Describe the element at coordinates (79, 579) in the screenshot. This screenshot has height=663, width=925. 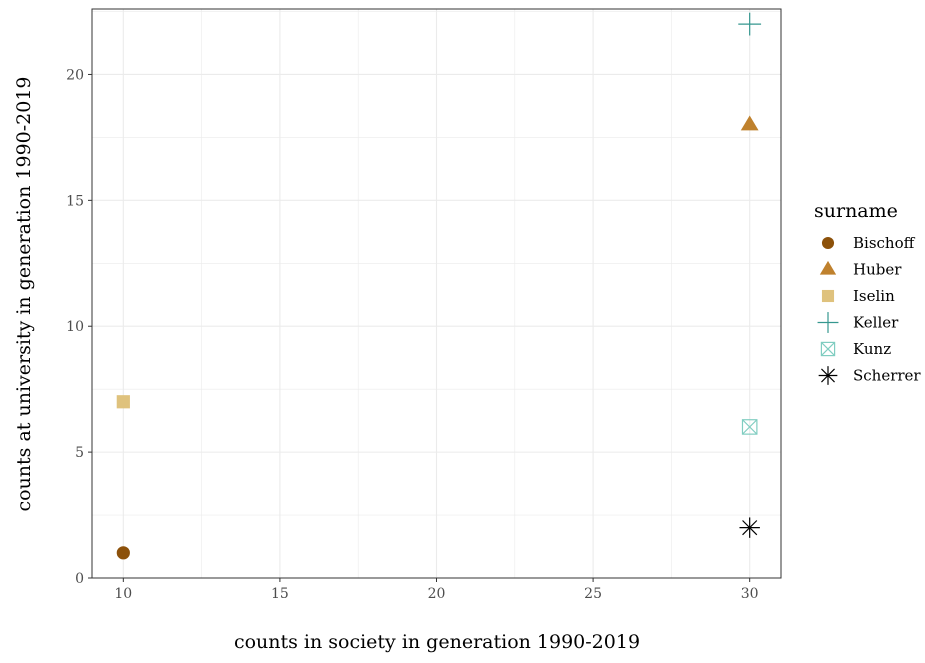
I see `y-tick-label: 0` at that location.